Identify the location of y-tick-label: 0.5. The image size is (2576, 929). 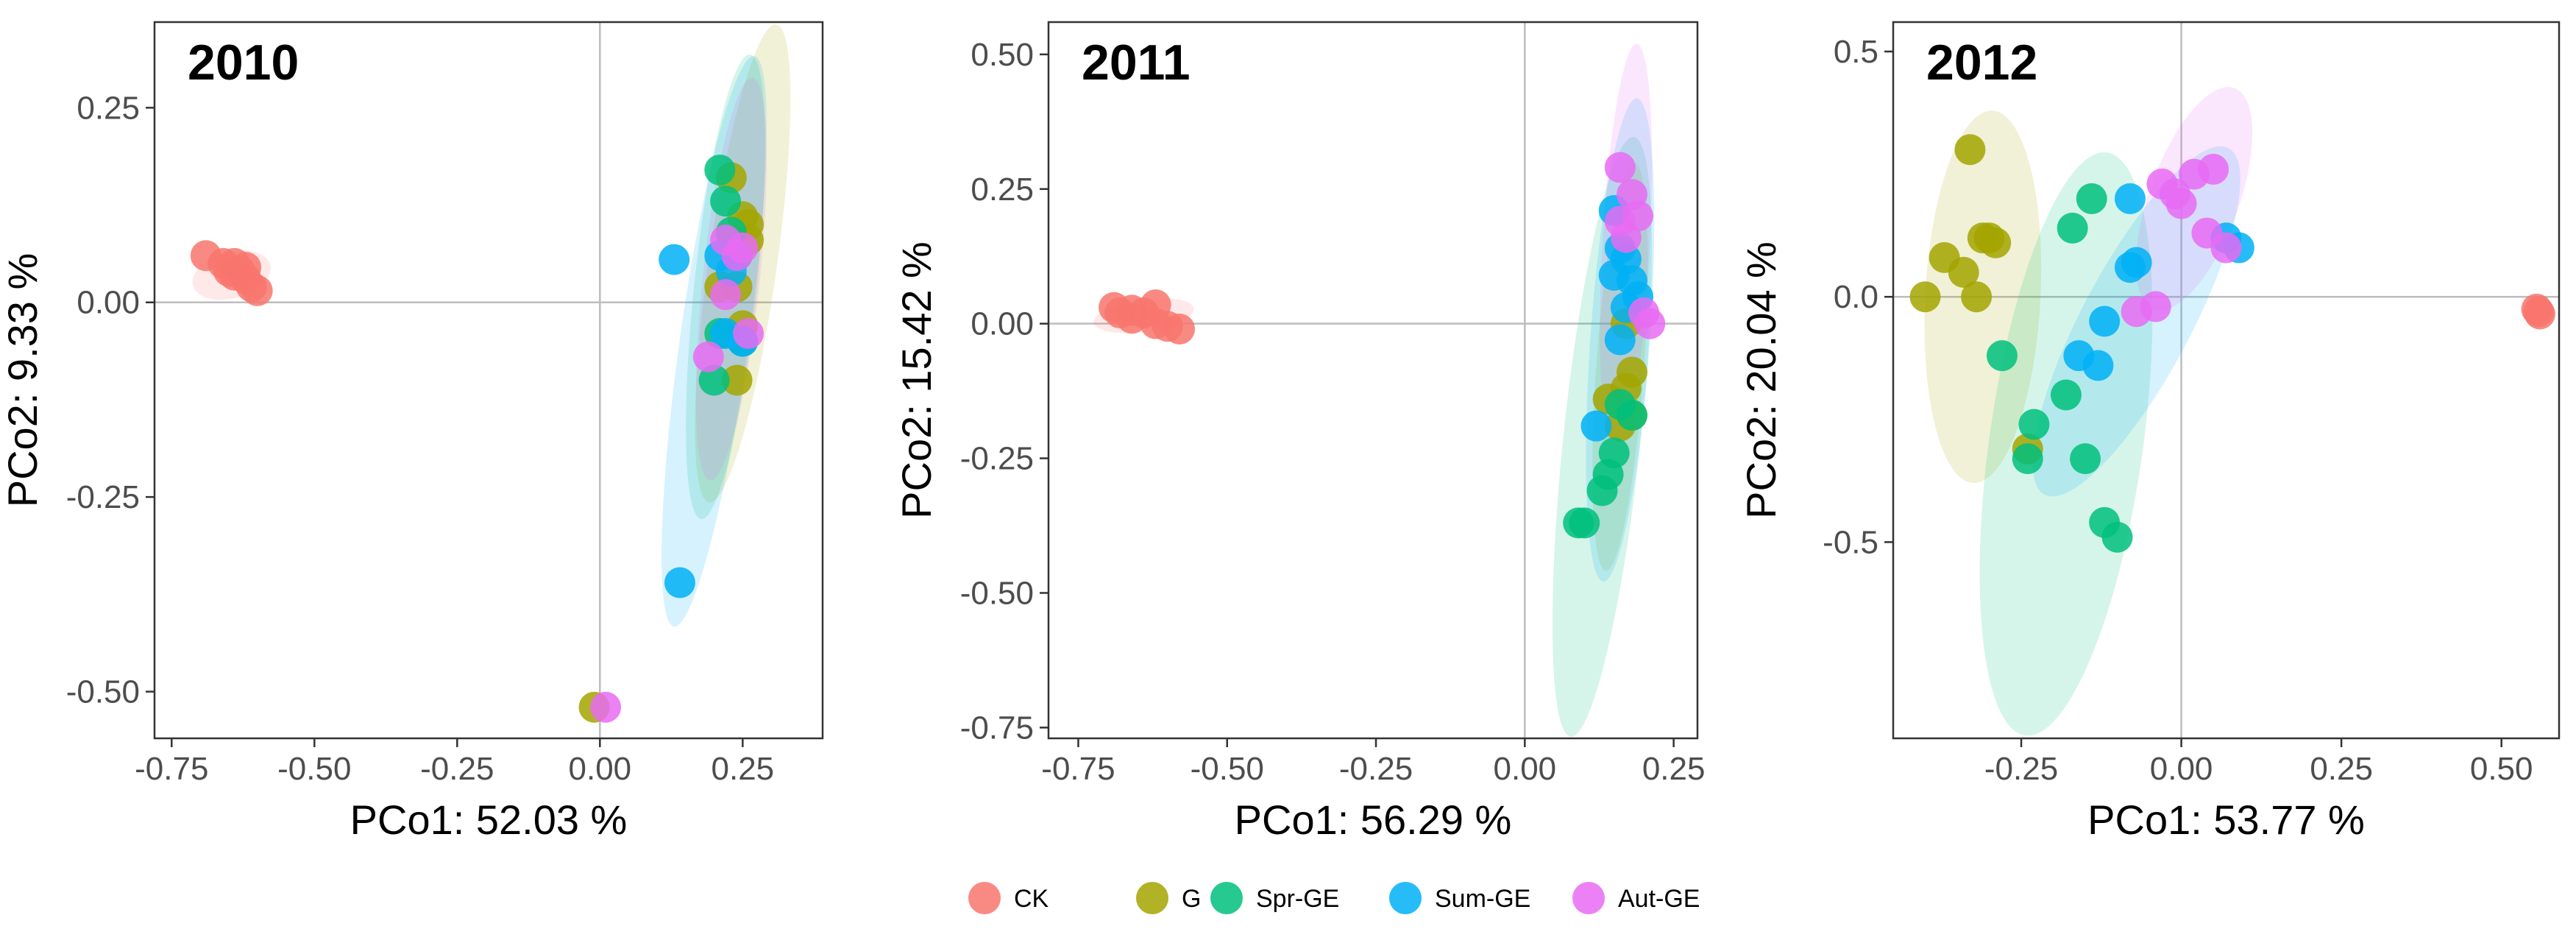
(1856, 52).